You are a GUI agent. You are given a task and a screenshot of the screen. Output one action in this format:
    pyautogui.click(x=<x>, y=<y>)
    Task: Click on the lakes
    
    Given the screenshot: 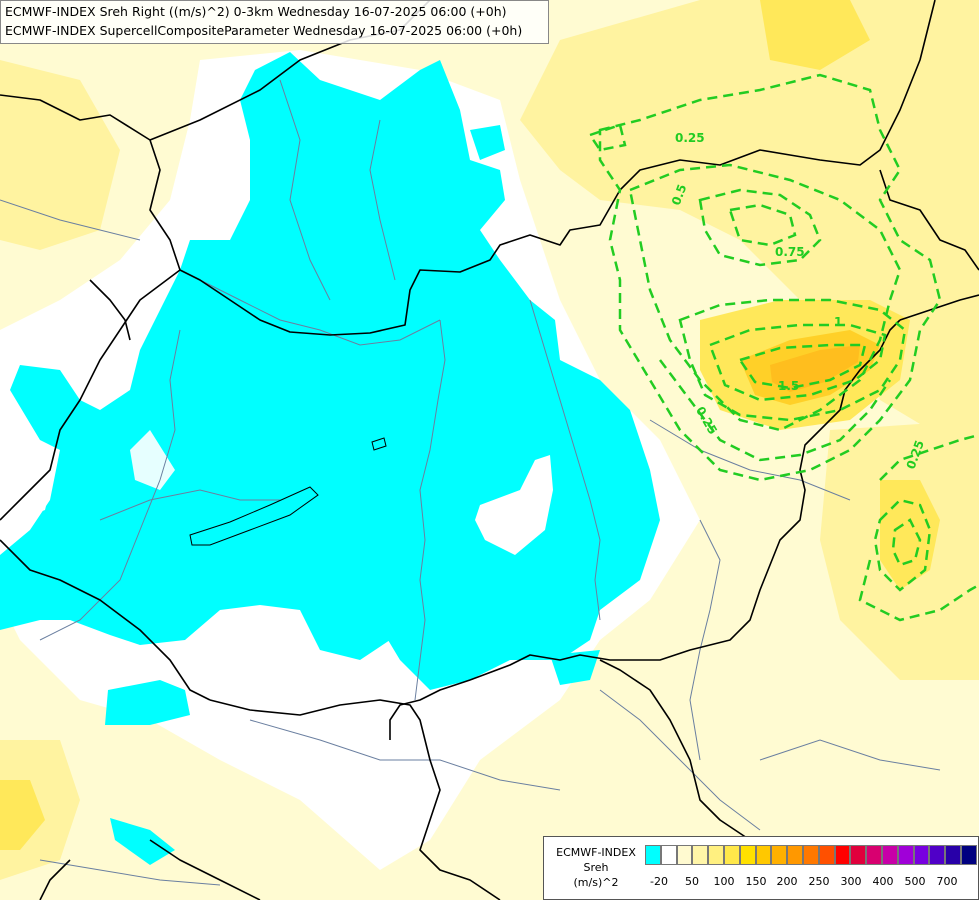 What is the action you would take?
    pyautogui.click(x=288, y=491)
    